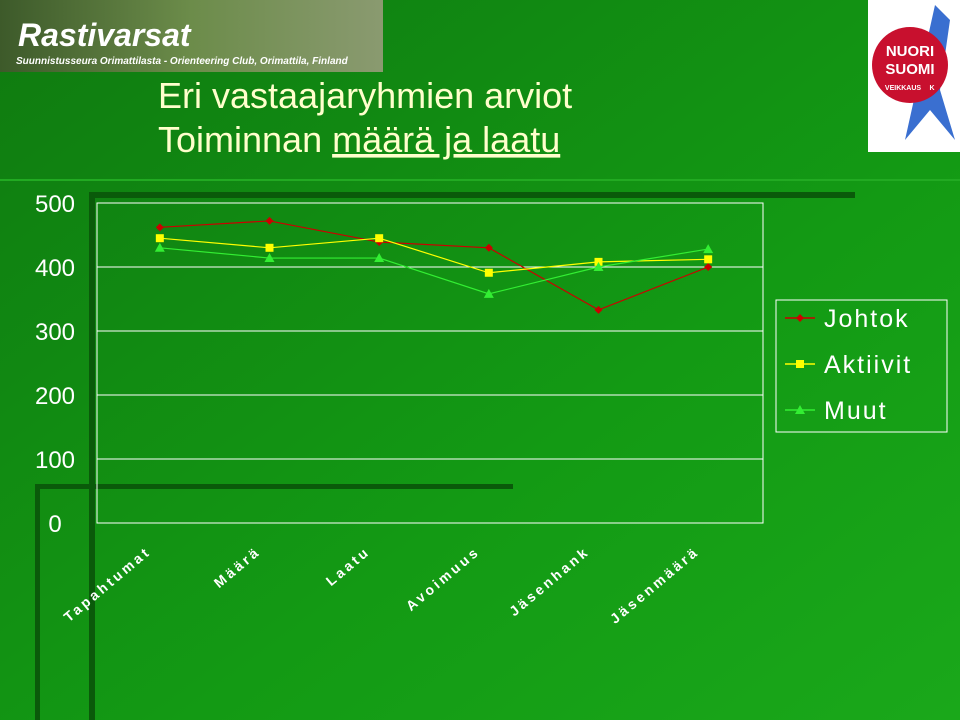 The width and height of the screenshot is (960, 725). I want to click on y-tick-label: 400, so click(55, 268).